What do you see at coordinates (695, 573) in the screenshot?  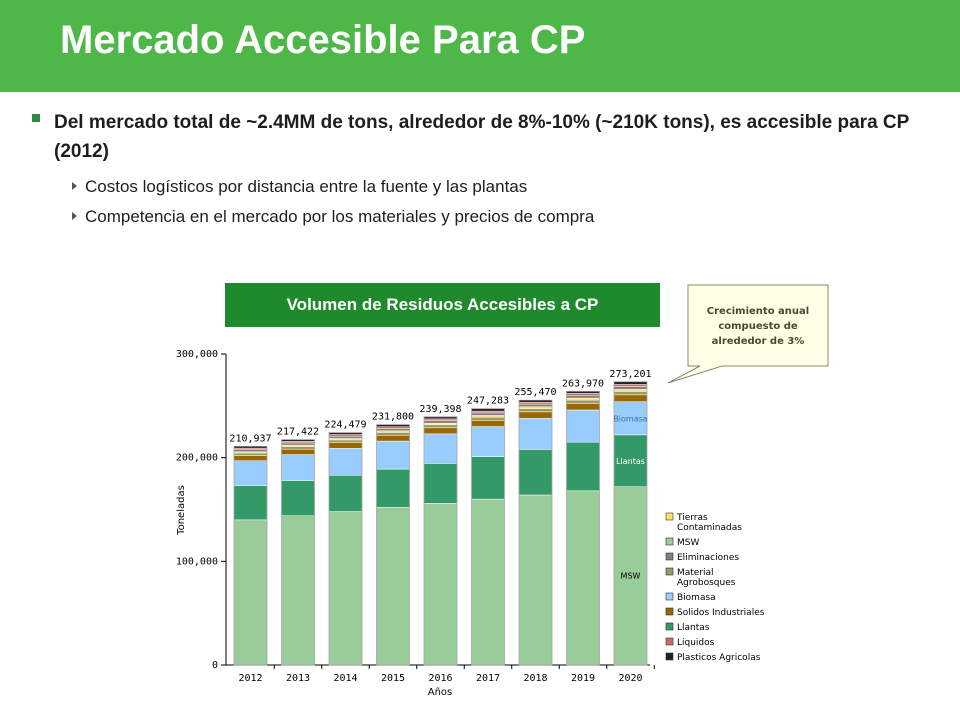 I see `legend-label: Material` at bounding box center [695, 573].